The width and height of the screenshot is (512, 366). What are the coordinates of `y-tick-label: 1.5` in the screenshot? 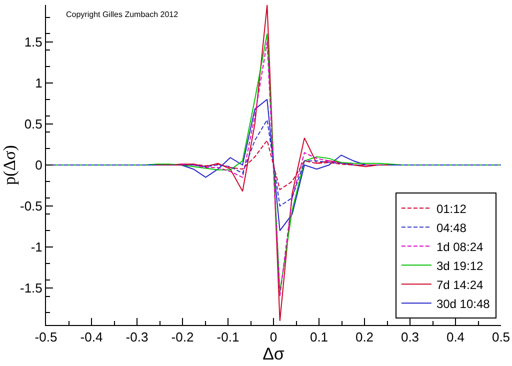 It's located at (33, 42).